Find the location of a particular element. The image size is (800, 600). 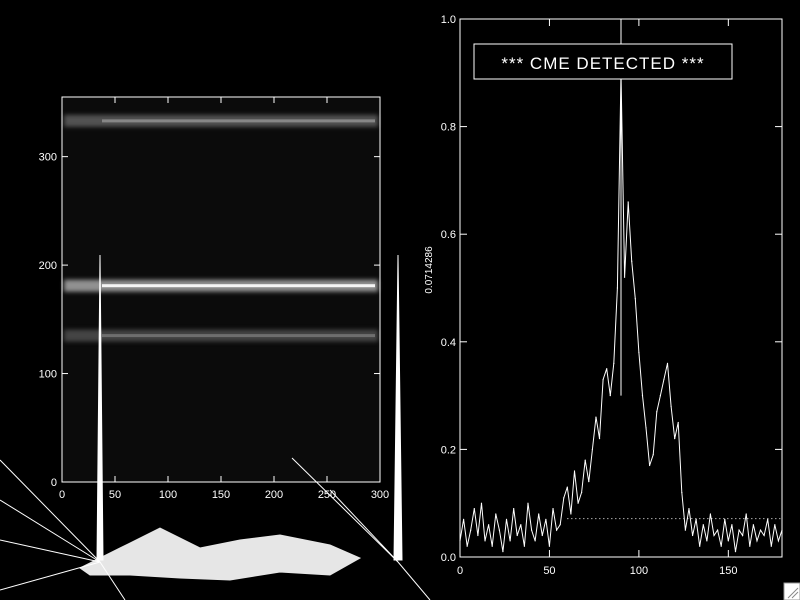

line-x-tick-label: 150 is located at coordinates (728, 571).